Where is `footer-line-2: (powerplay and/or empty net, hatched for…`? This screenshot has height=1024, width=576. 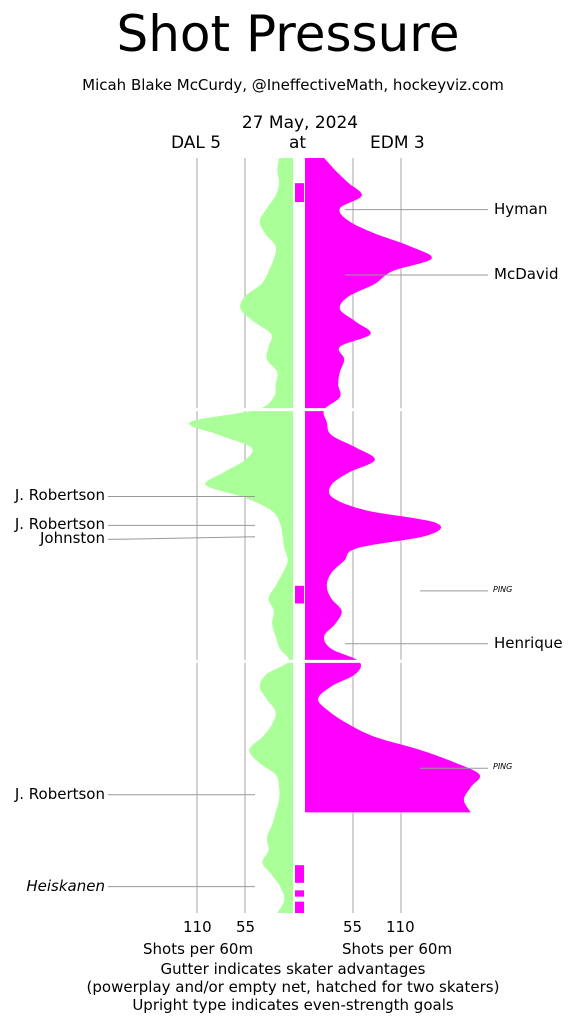
footer-line-2: (powerplay and/or empty net, hatched for… is located at coordinates (293, 987).